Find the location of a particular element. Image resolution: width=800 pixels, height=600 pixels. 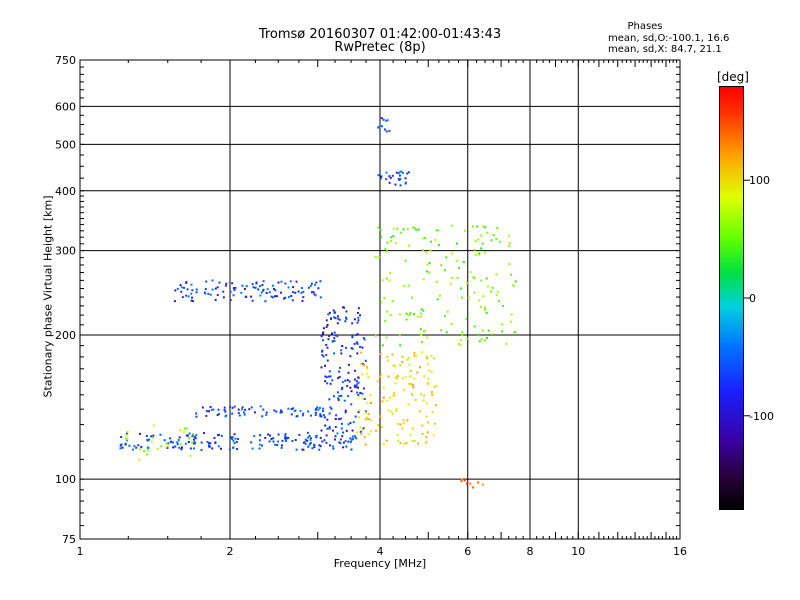

colorbar-tick-label: 100 is located at coordinates (759, 180).